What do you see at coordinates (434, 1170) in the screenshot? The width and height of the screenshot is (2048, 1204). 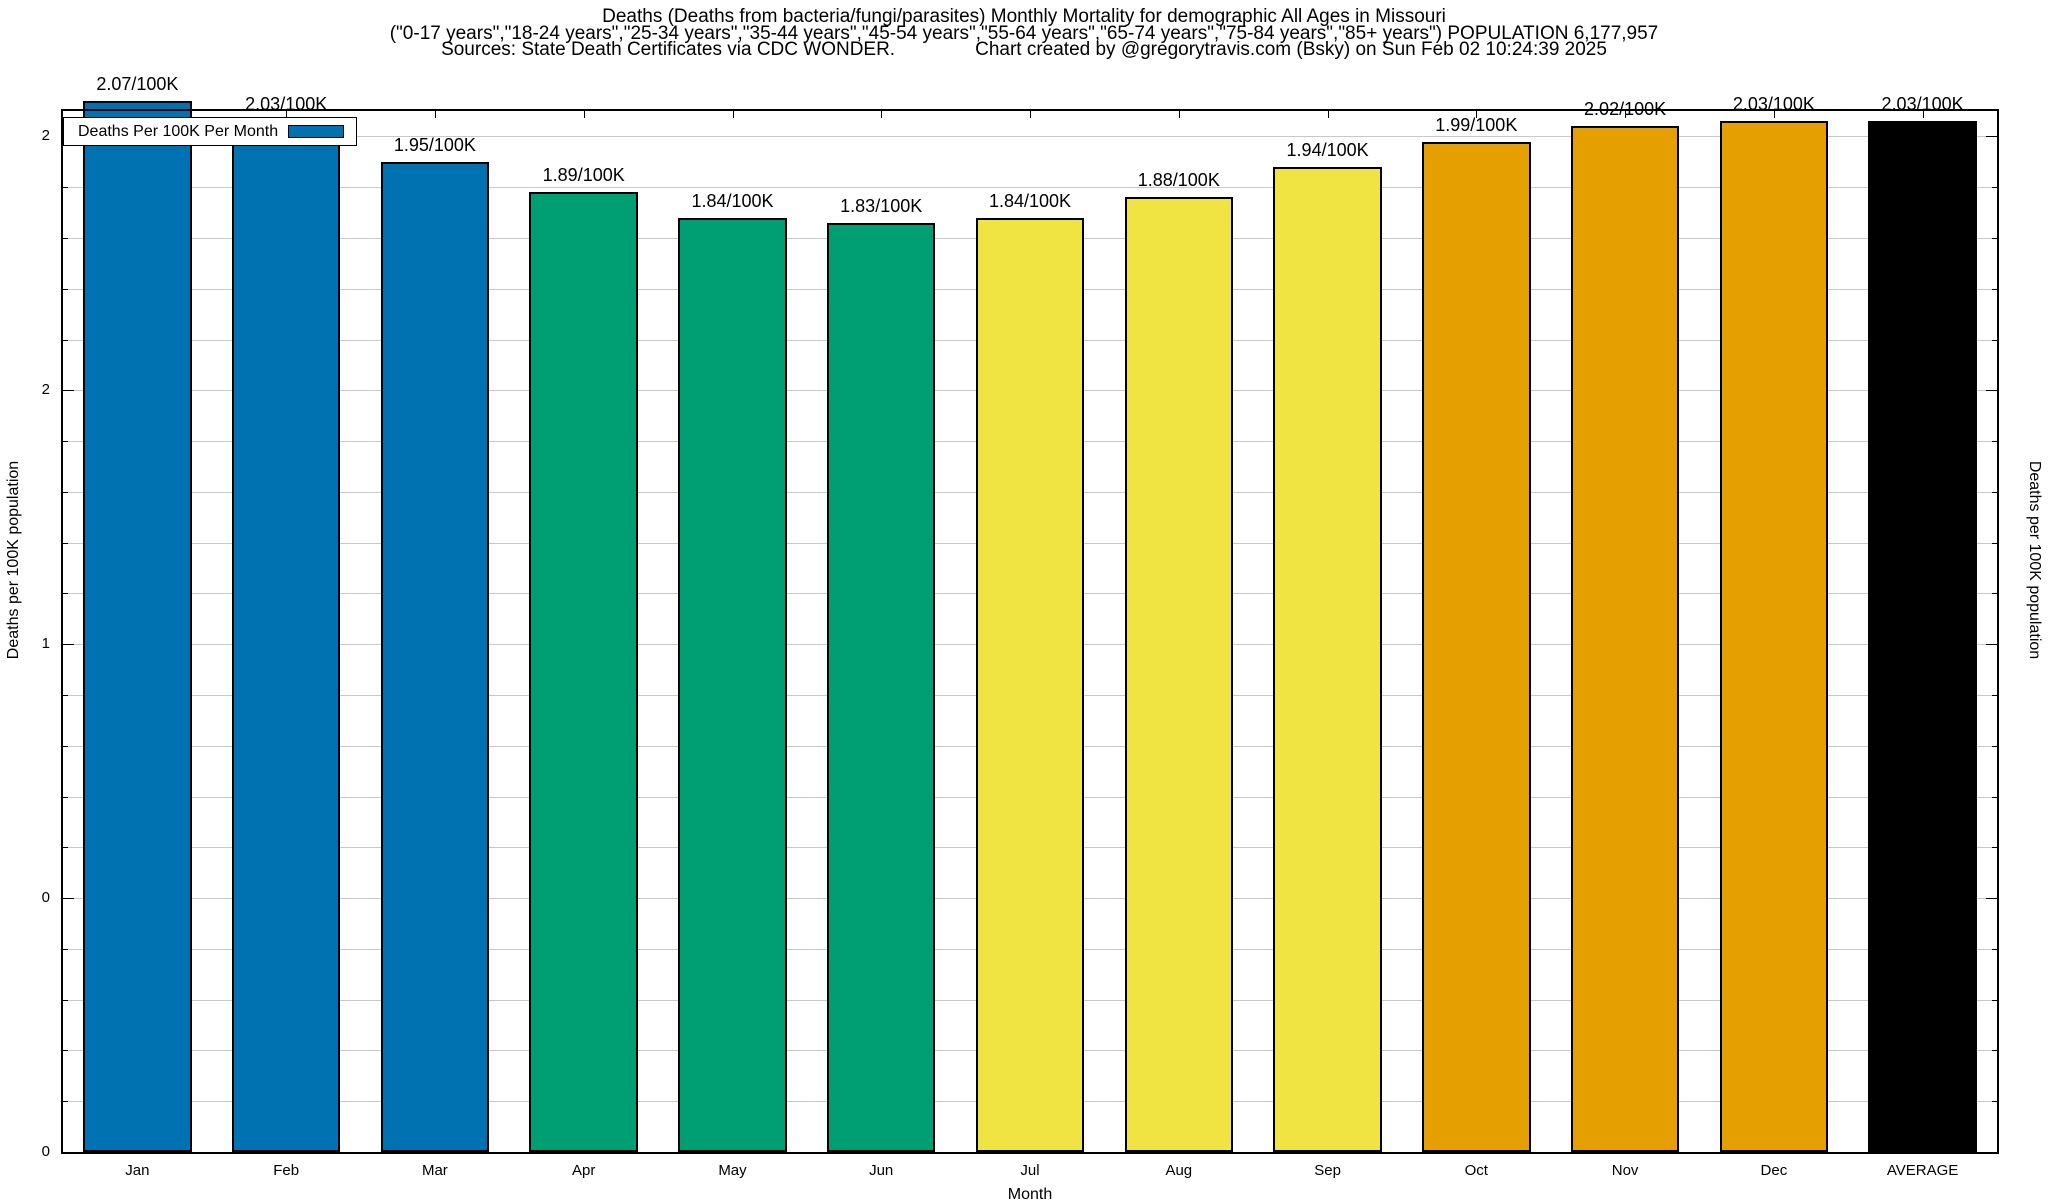 I see `x-tick-label-mar: Mar` at bounding box center [434, 1170].